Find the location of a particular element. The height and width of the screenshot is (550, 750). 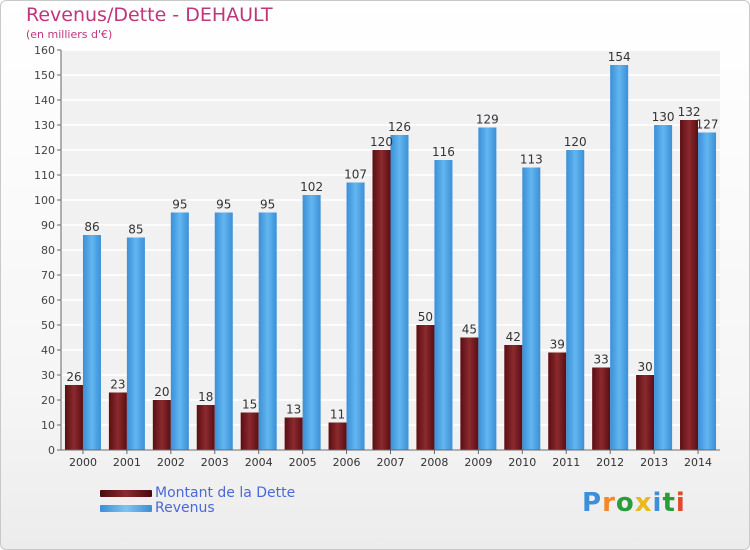

x-tick-label: 2001 is located at coordinates (127, 462).